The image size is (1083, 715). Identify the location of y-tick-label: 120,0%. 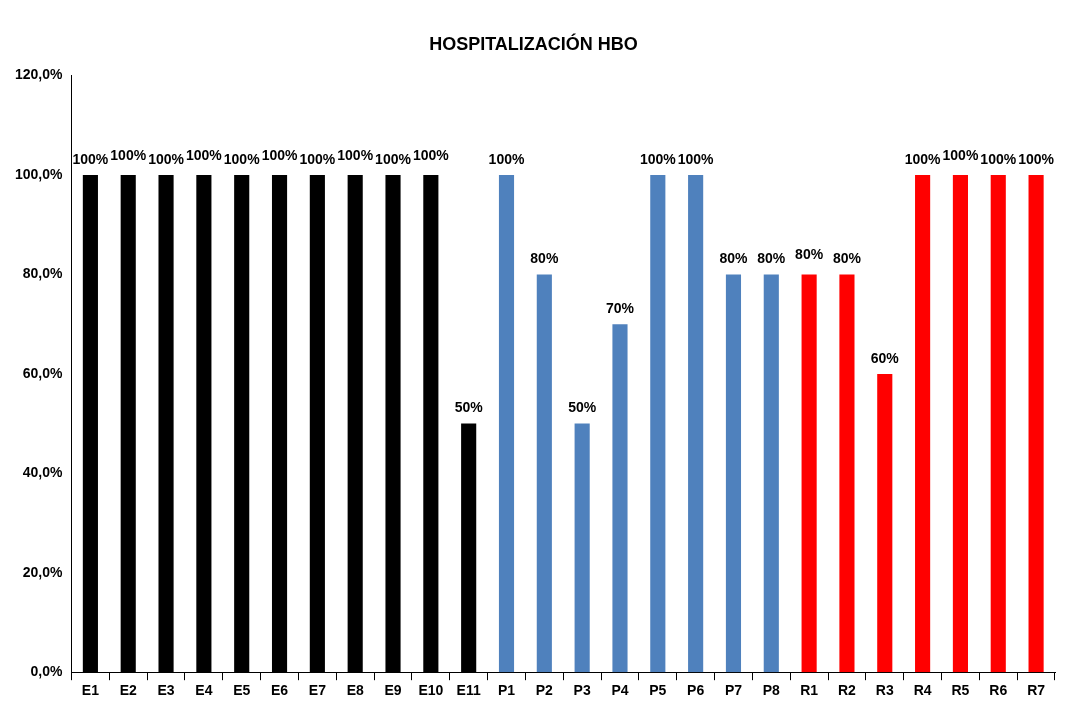
(39, 74).